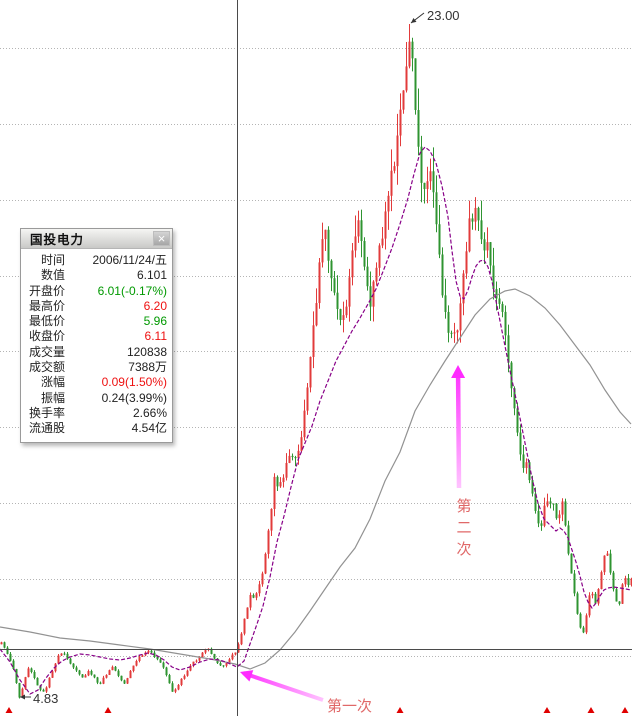 The image size is (632, 716). Describe the element at coordinates (96, 239) in the screenshot. I see `panel-title-bar: 国投电力 ×` at that location.